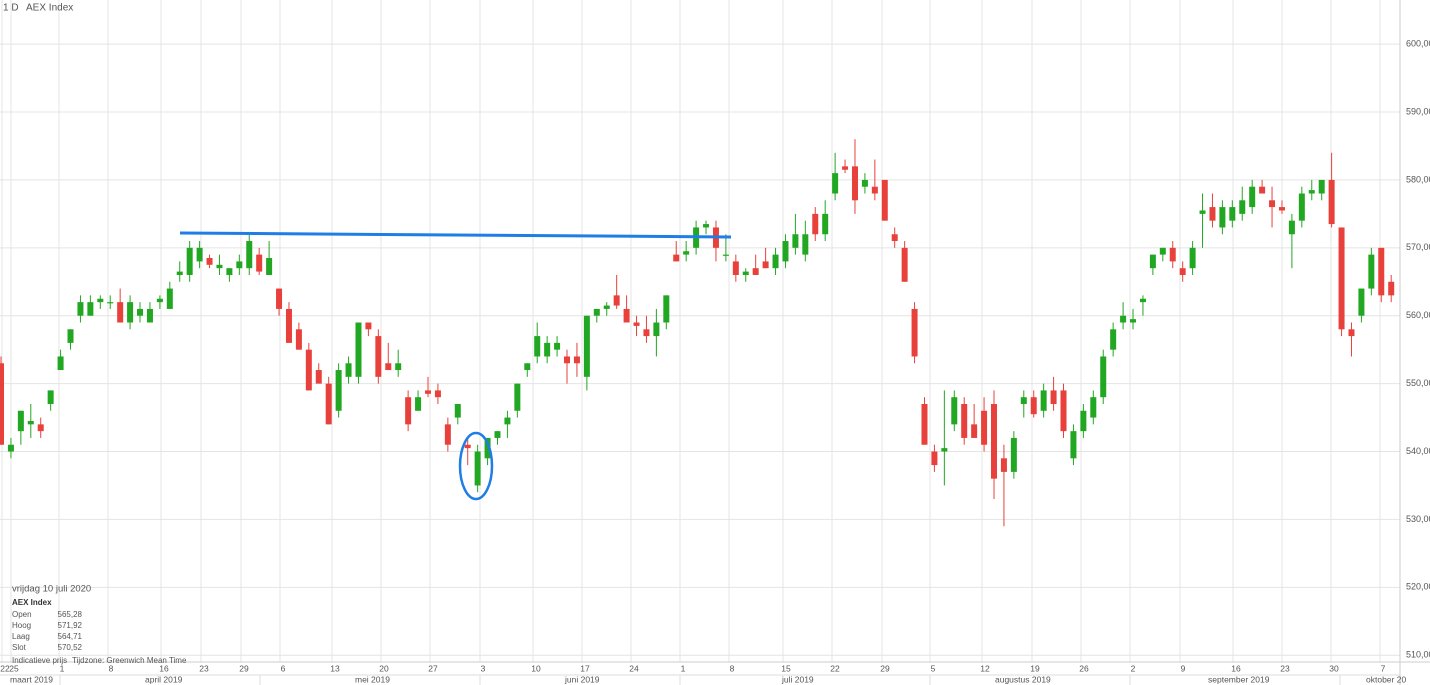 This screenshot has height=685, width=1430. I want to click on trend-line, so click(455, 235).